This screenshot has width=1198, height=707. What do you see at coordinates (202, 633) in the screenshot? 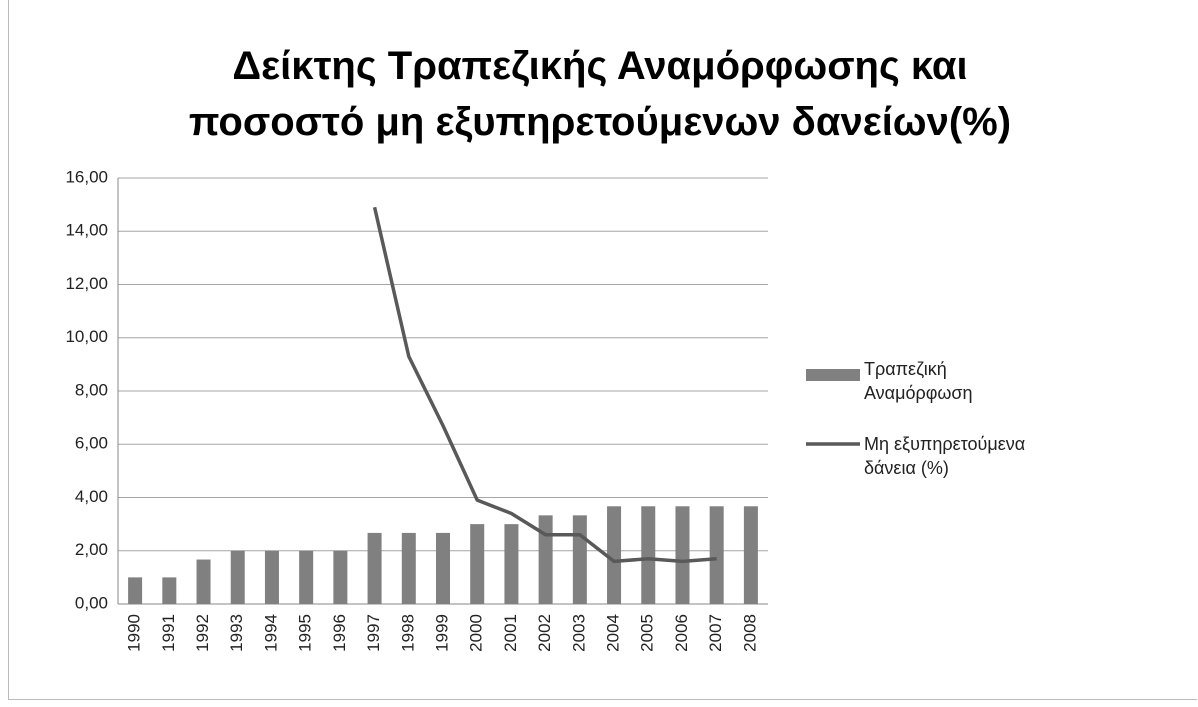
I see `x-tick-label: 1992` at bounding box center [202, 633].